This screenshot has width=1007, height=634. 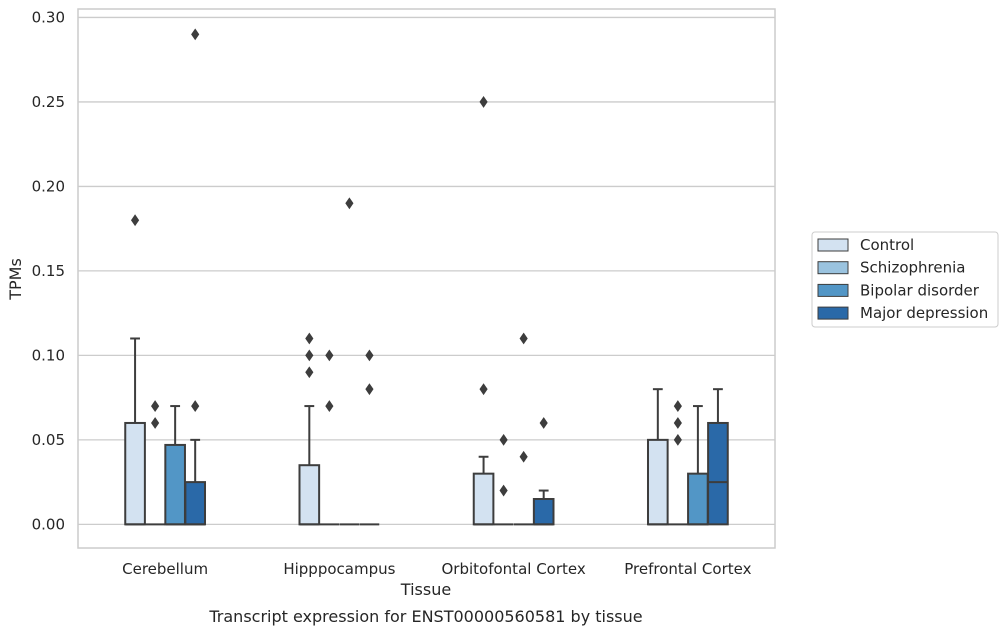 I want to click on x-tick-label: Cerebellum, so click(x=165, y=569).